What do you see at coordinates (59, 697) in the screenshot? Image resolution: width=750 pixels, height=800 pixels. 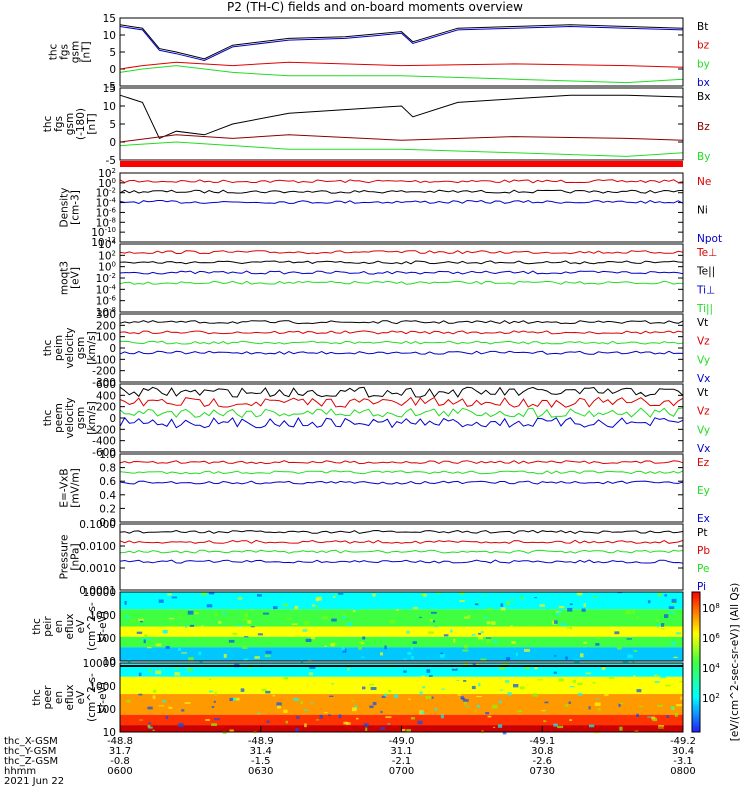 I see `ylabel-line: en` at bounding box center [59, 697].